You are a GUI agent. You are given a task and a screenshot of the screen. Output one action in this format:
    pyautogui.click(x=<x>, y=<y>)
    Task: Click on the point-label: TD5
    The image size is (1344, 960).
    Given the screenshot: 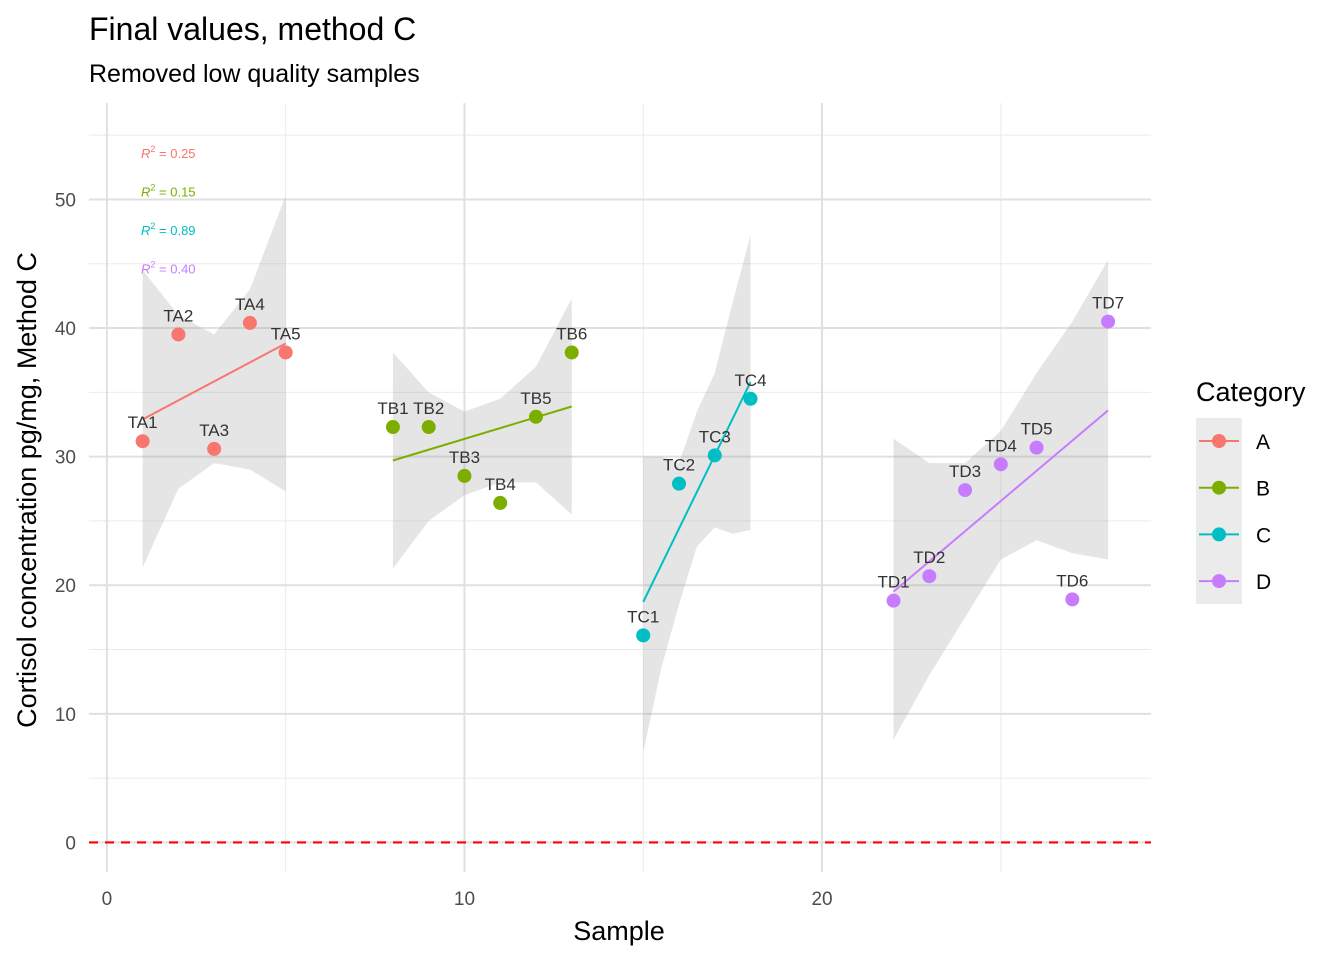 What is the action you would take?
    pyautogui.click(x=1037, y=429)
    